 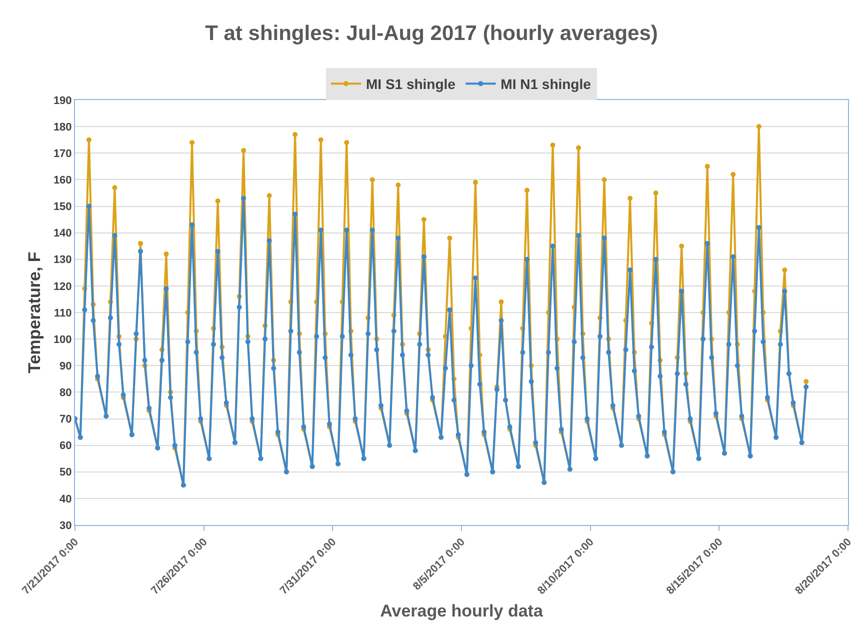 I want to click on y-tick-label: 80, so click(x=66, y=393).